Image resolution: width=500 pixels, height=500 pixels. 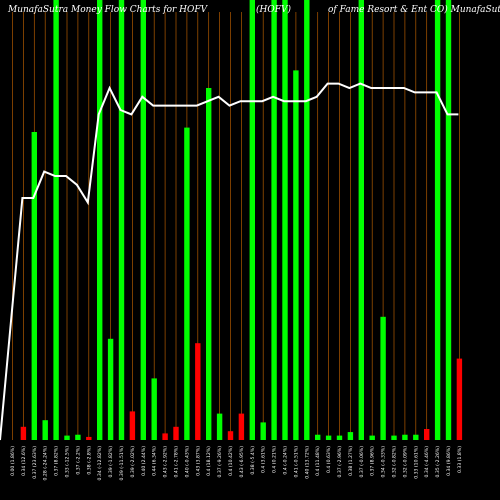 I want to click on x-tick-label: 0.43 (3.87%), so click(x=198, y=461).